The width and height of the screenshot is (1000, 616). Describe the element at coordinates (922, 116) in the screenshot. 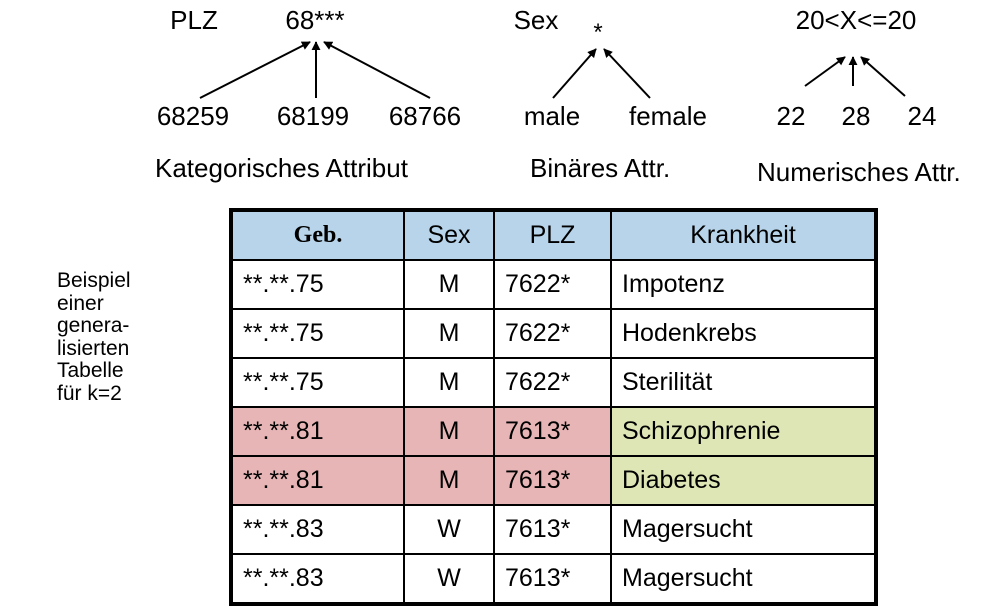

I see `numeric-leaf-3: 24` at that location.